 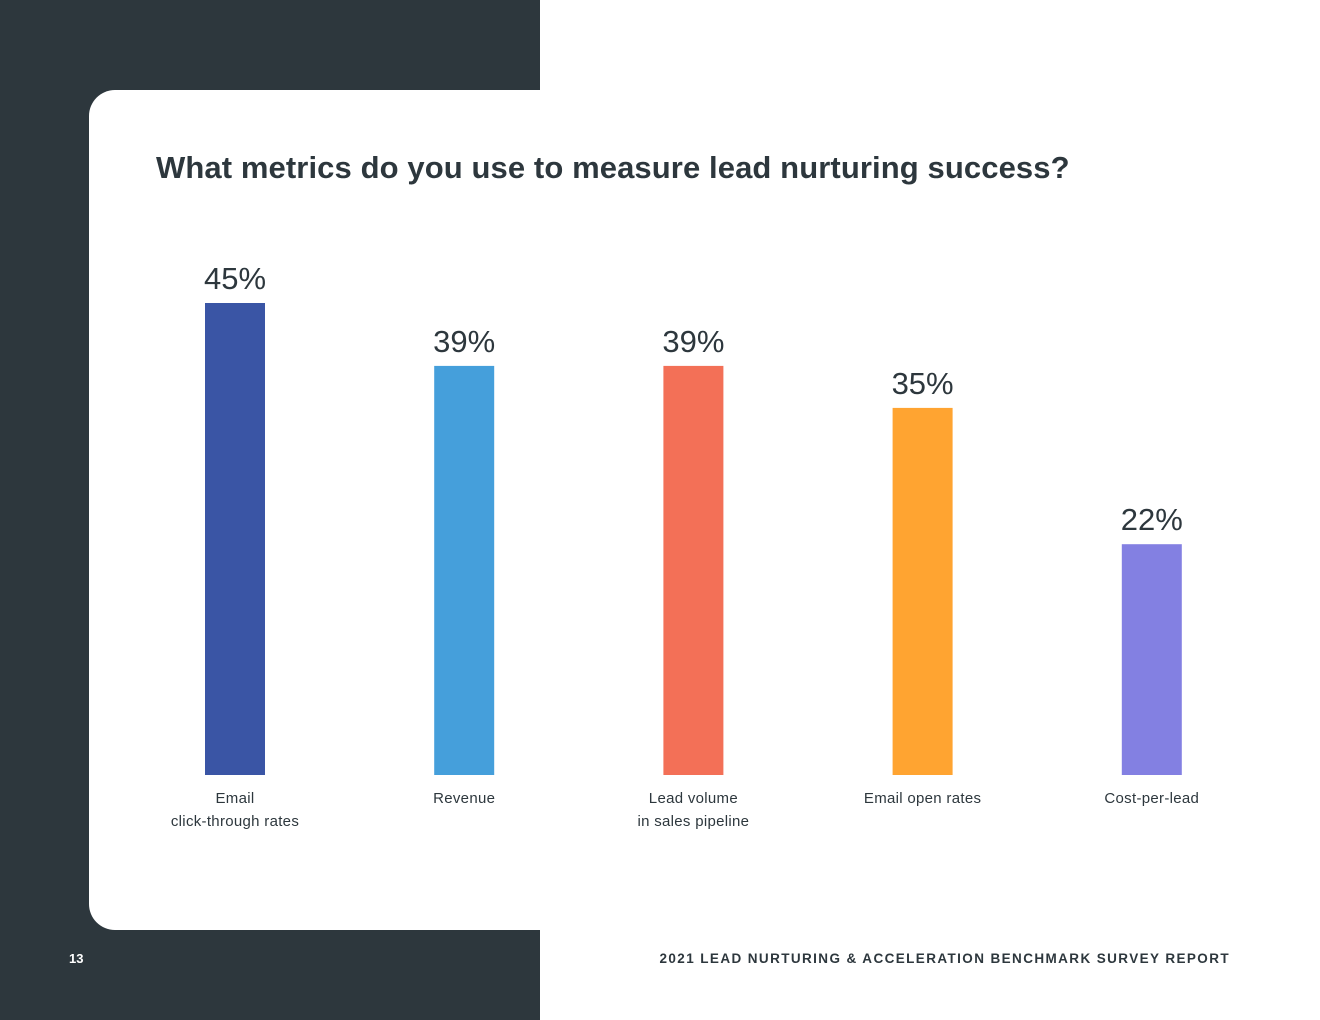 I want to click on category-label-0: Email click-through rates, so click(x=235, y=810).